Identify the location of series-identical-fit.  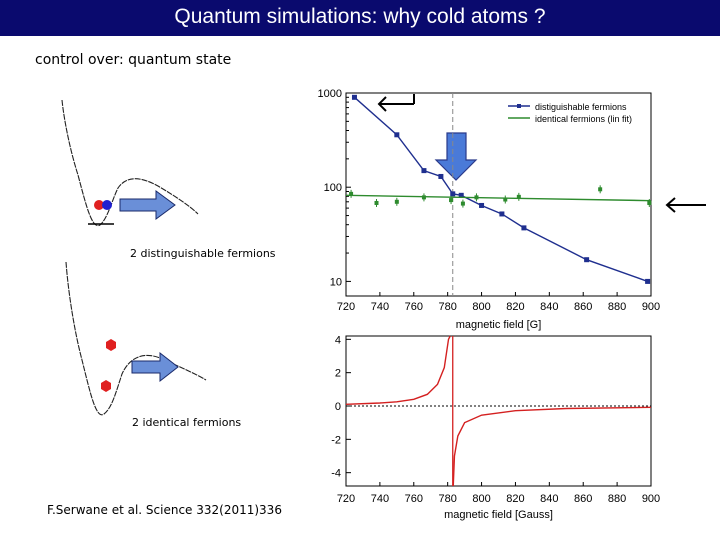
(498, 198).